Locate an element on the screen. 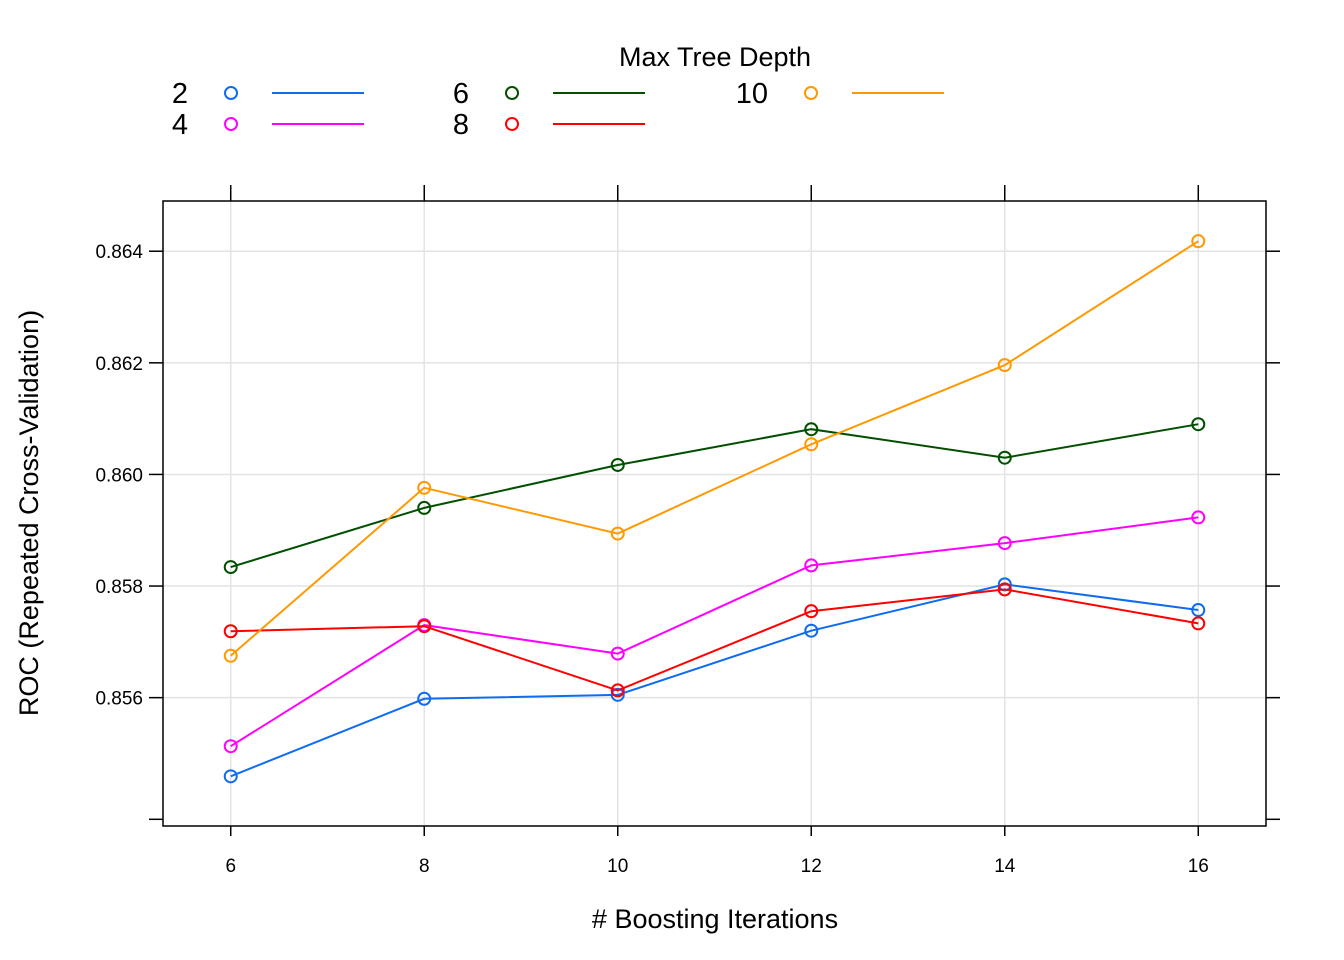  y-tick-label: 0.864 is located at coordinates (119, 252).